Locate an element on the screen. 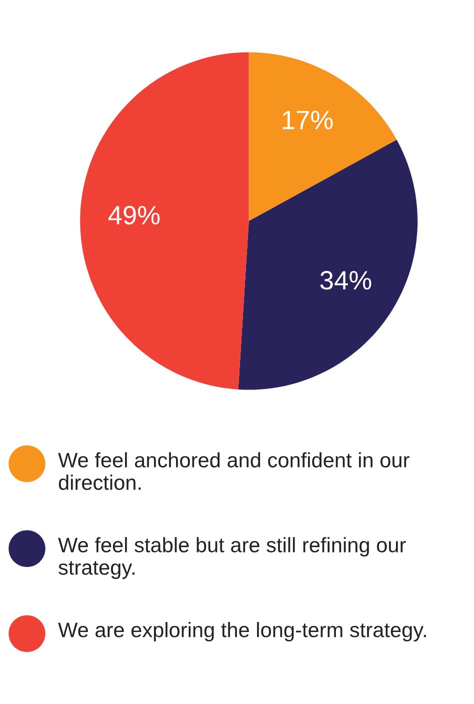 Image resolution: width=474 pixels, height=704 pixels. data-label: 49% is located at coordinates (134, 215).